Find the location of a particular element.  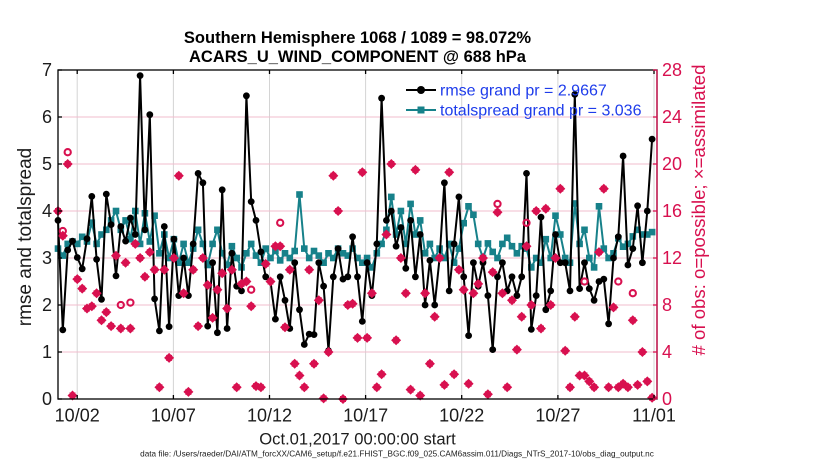

svg-text: 8 is located at coordinates (667, 305).